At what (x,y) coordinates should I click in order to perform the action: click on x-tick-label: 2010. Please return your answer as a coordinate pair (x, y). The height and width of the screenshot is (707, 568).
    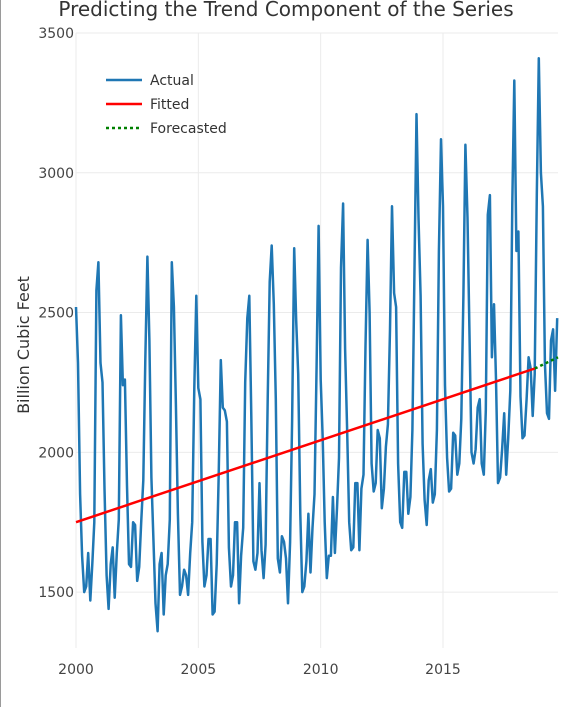
    Looking at the image, I should click on (321, 670).